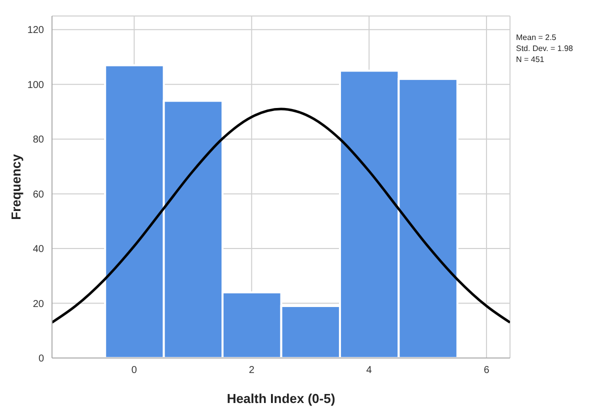  What do you see at coordinates (38, 140) in the screenshot?
I see `y-tick-label: 80` at bounding box center [38, 140].